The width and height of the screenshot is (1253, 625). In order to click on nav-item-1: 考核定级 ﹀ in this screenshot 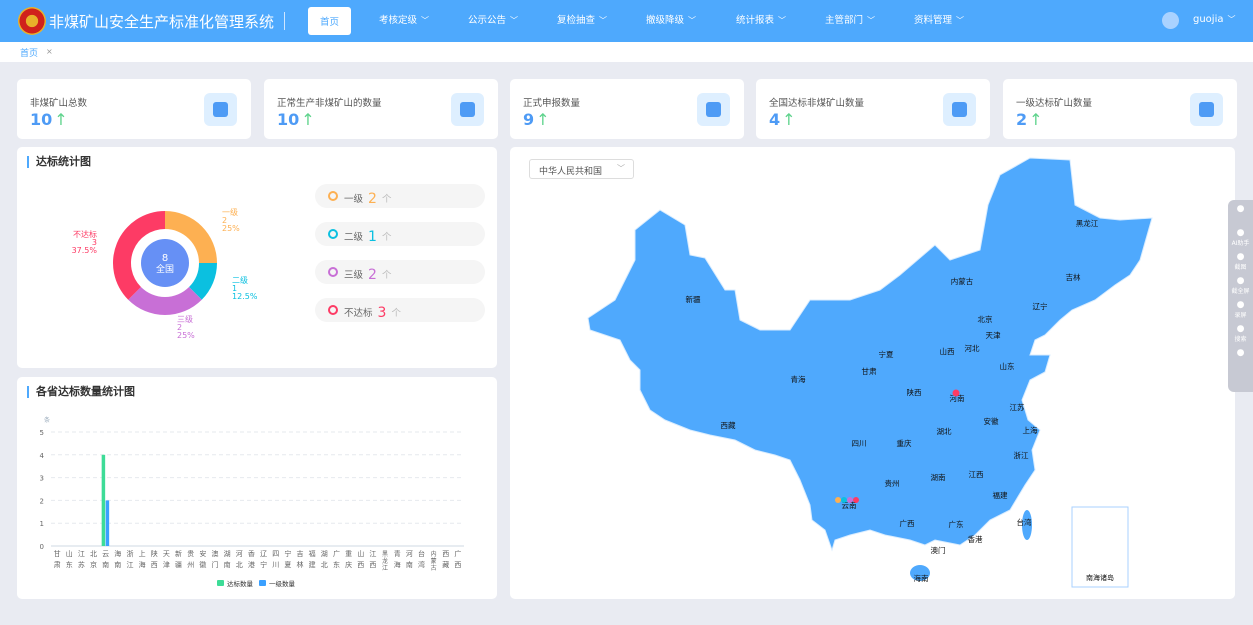, I will do `click(404, 19)`.